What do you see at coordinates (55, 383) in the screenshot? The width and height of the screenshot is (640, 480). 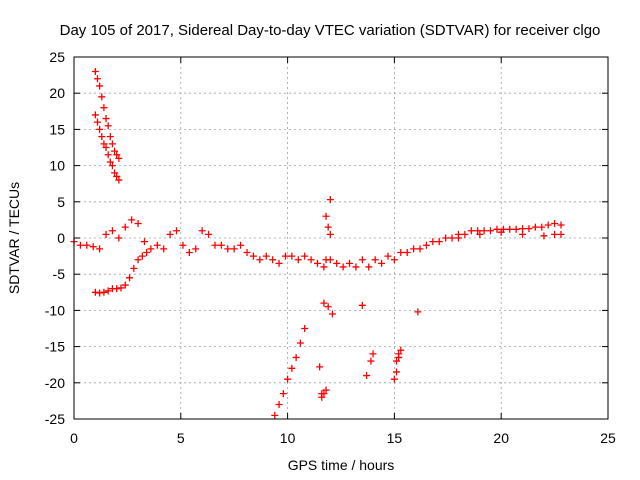 I see `y-tick-label: -20` at bounding box center [55, 383].